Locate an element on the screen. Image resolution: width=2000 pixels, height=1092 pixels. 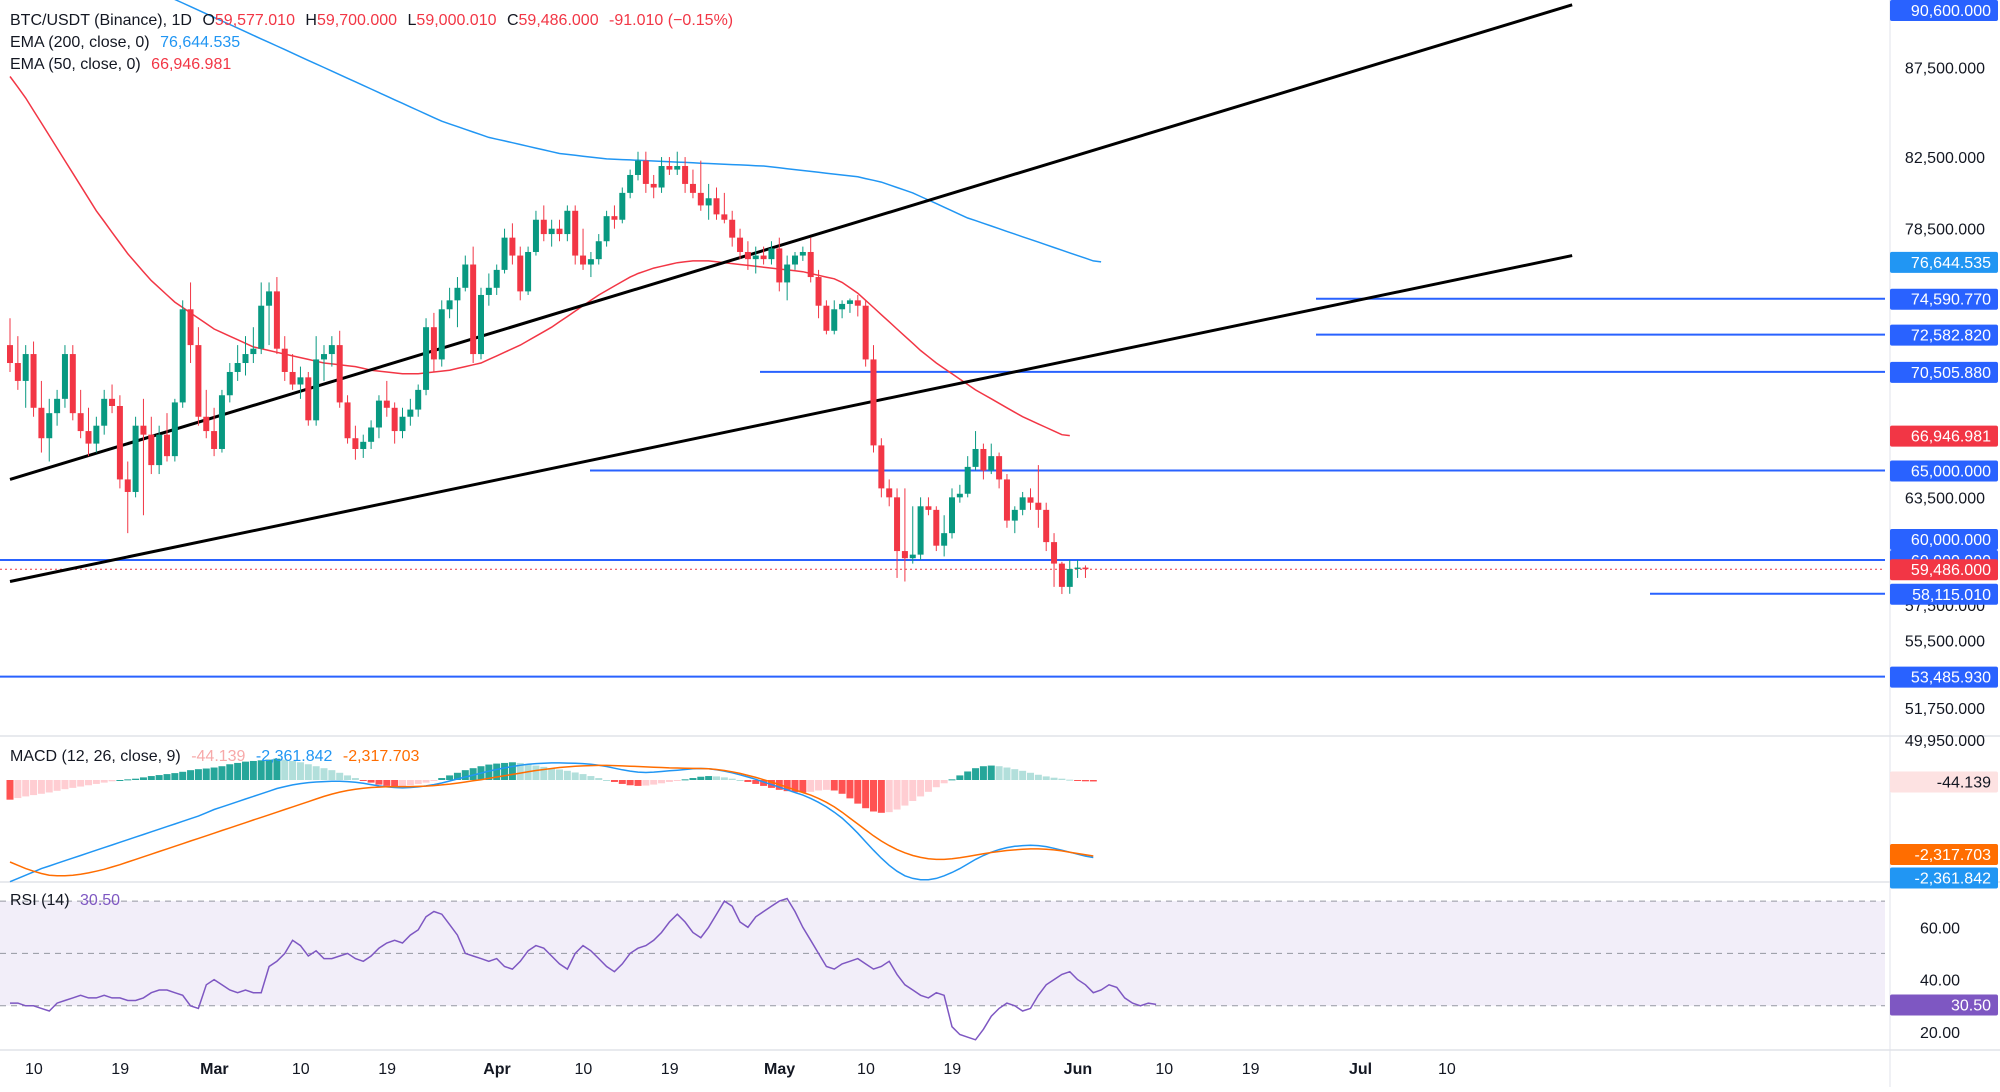
high-label: H is located at coordinates (311, 20).